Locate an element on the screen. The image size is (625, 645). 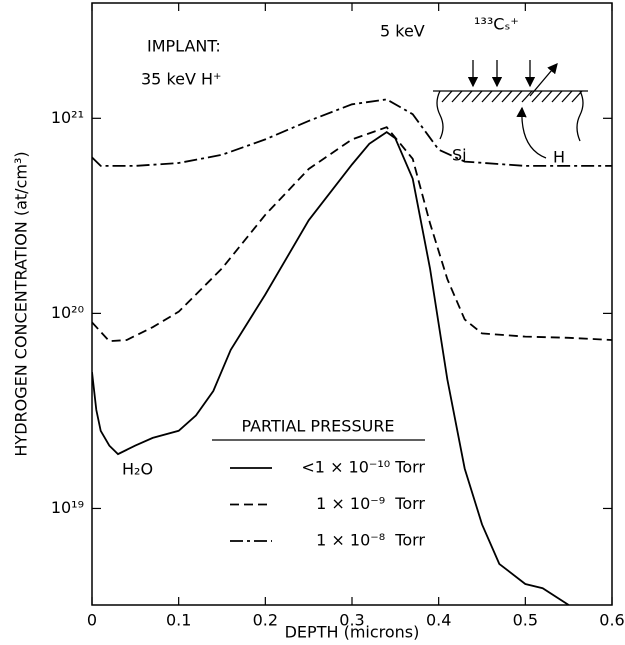
x-tick-label: 0.5 is located at coordinates (525, 620).